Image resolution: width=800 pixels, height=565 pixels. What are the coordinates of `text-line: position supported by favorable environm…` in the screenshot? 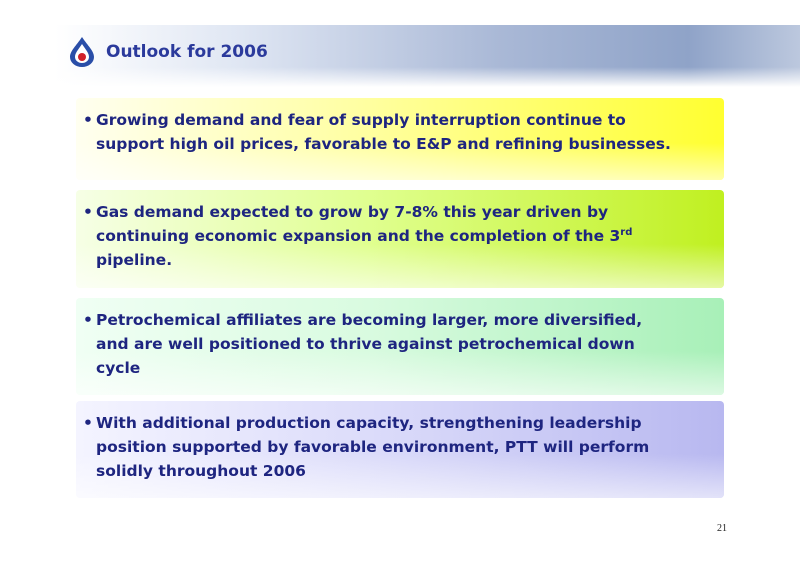 It's located at (373, 447).